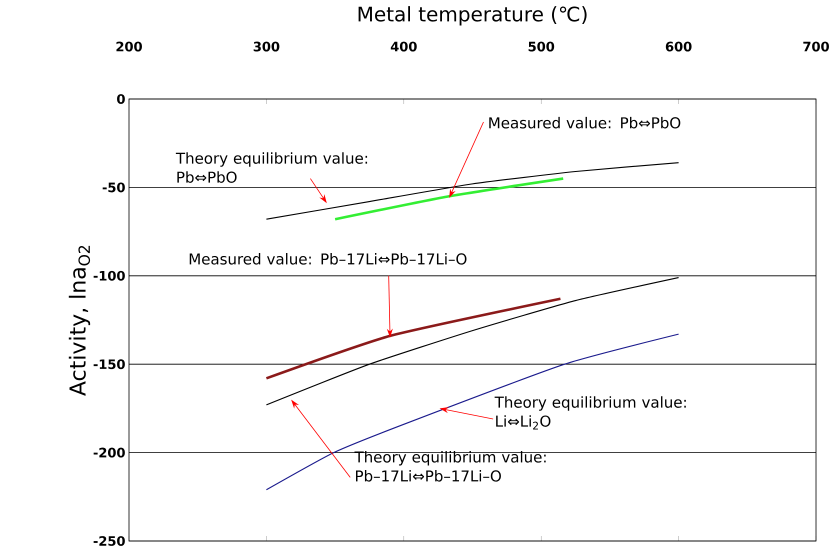 This screenshot has width=839, height=556. I want to click on y-tick-label: -150, so click(109, 364).